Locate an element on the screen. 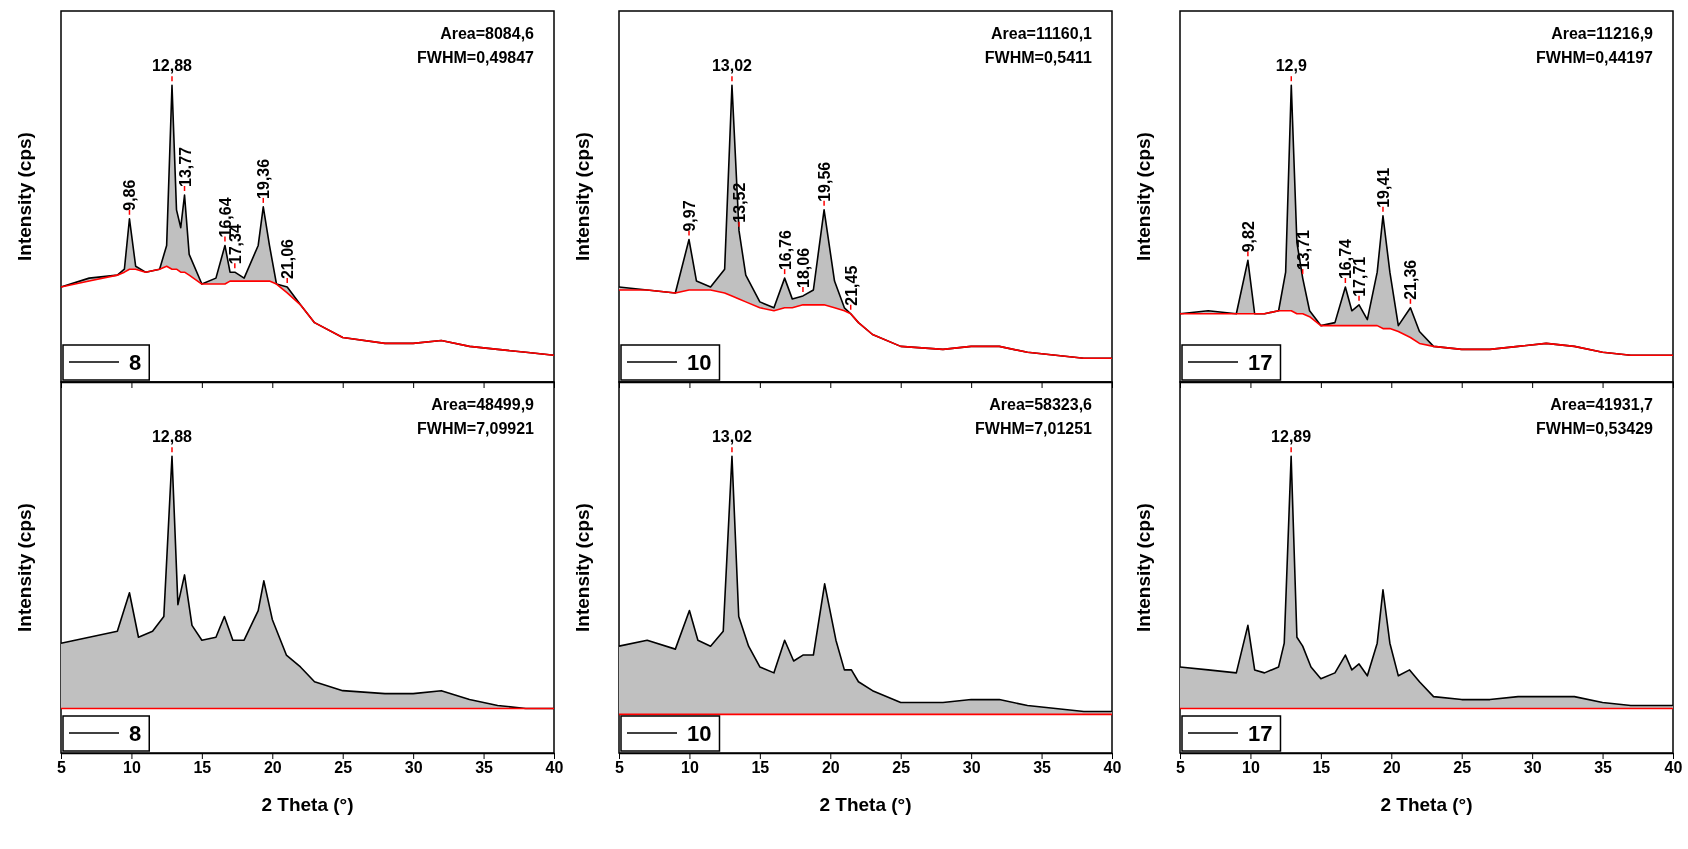 The image size is (1688, 849). text: Area=48499,9 is located at coordinates (483, 404).